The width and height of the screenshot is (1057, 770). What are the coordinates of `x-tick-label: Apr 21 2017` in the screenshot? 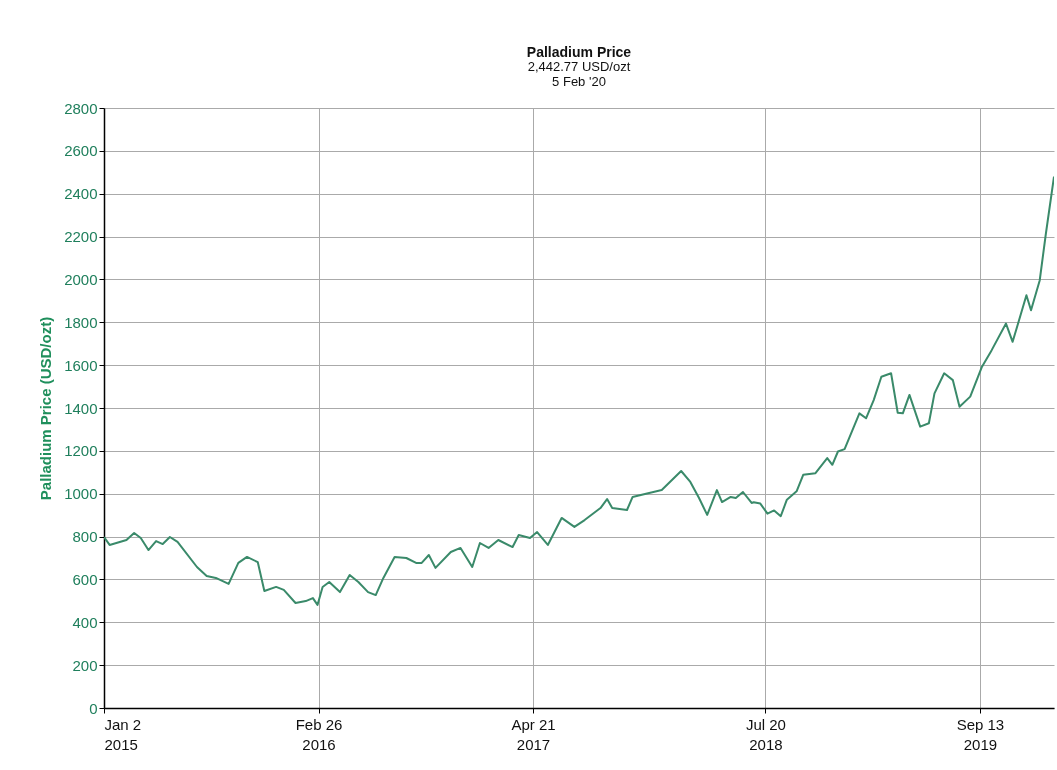 It's located at (533, 734).